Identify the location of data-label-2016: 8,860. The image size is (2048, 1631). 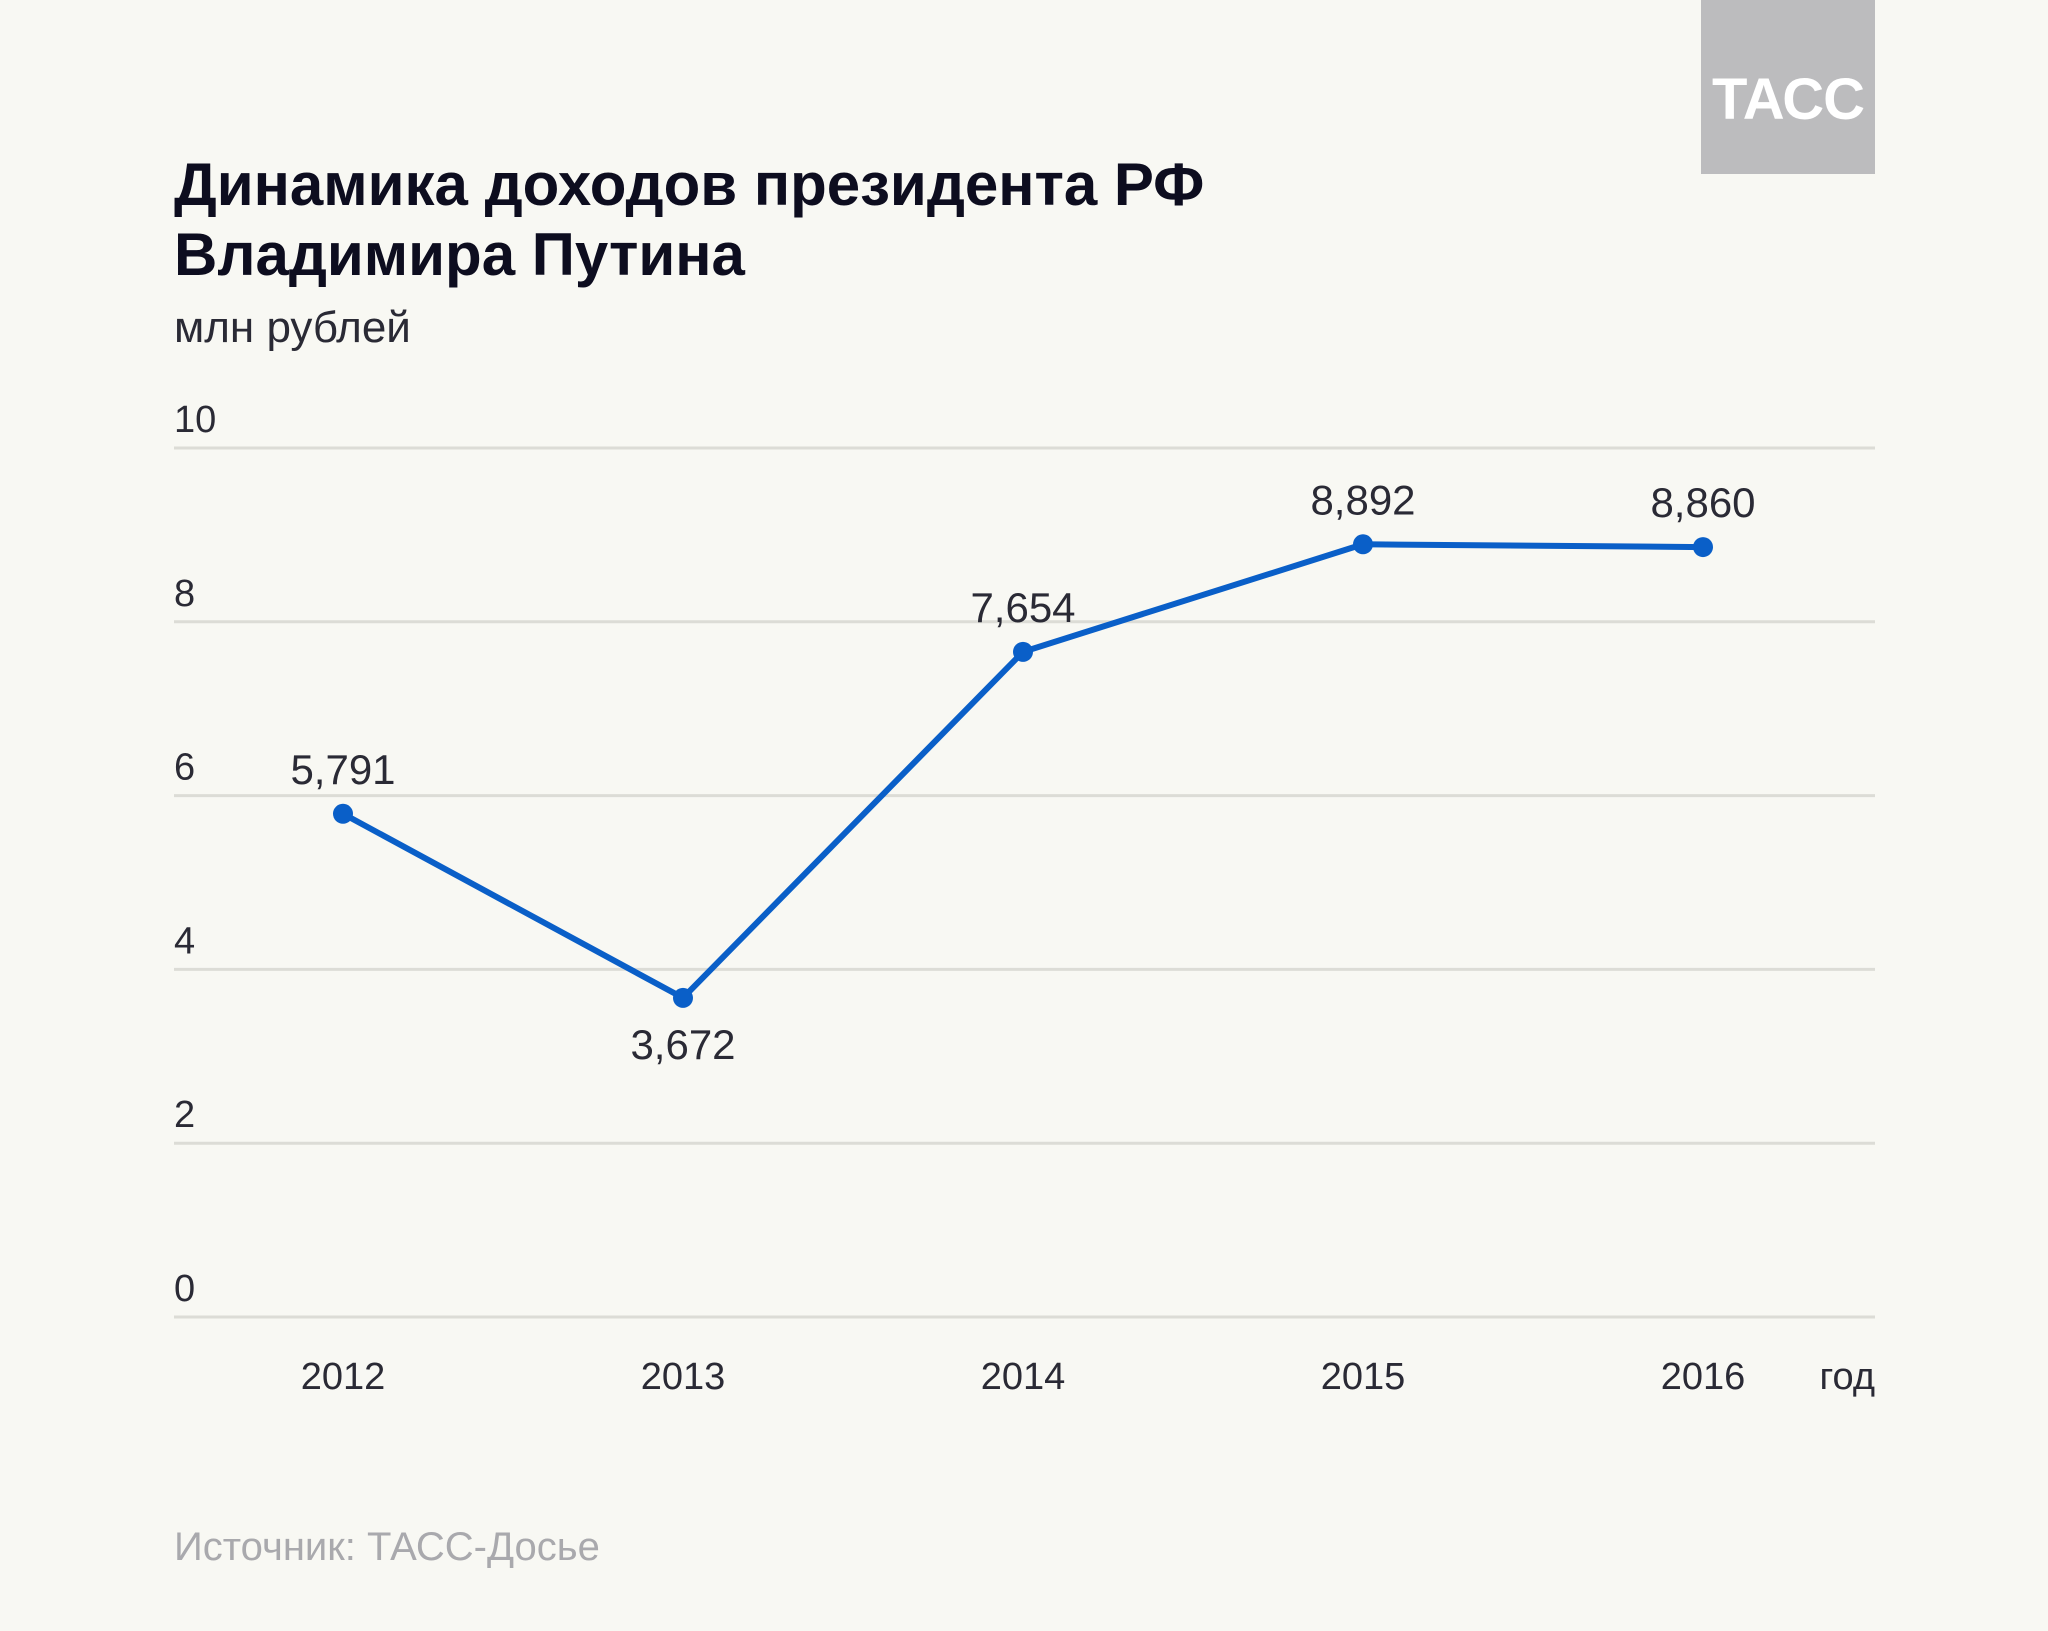
(1702, 502).